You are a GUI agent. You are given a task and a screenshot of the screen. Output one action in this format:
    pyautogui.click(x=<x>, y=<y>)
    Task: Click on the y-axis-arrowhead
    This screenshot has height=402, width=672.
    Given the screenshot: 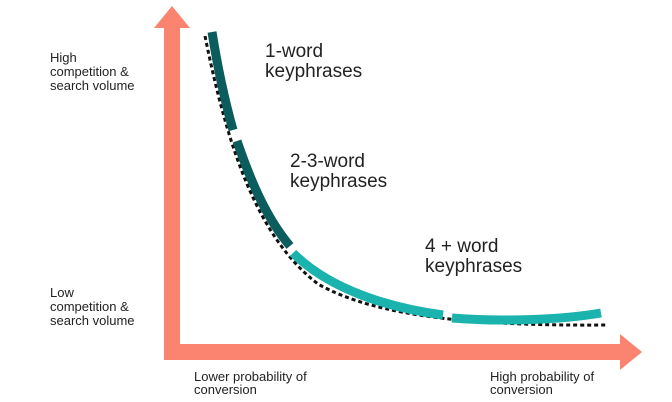 What is the action you would take?
    pyautogui.click(x=172, y=17)
    